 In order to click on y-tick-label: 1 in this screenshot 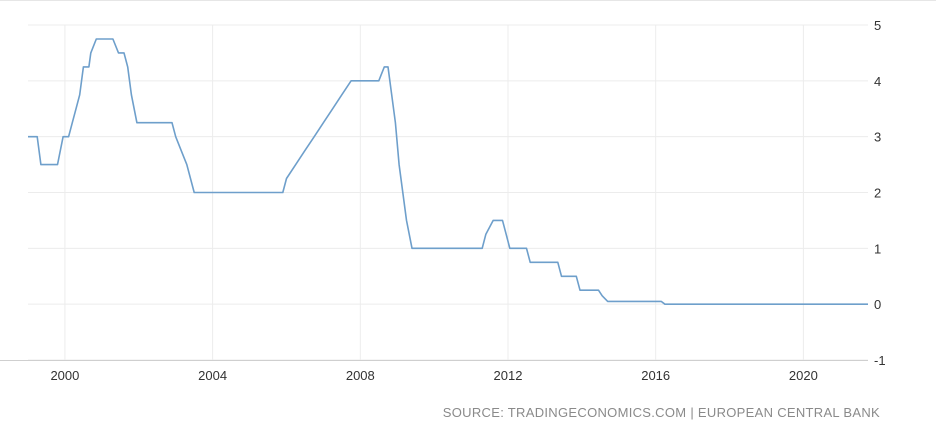, I will do `click(877, 248)`.